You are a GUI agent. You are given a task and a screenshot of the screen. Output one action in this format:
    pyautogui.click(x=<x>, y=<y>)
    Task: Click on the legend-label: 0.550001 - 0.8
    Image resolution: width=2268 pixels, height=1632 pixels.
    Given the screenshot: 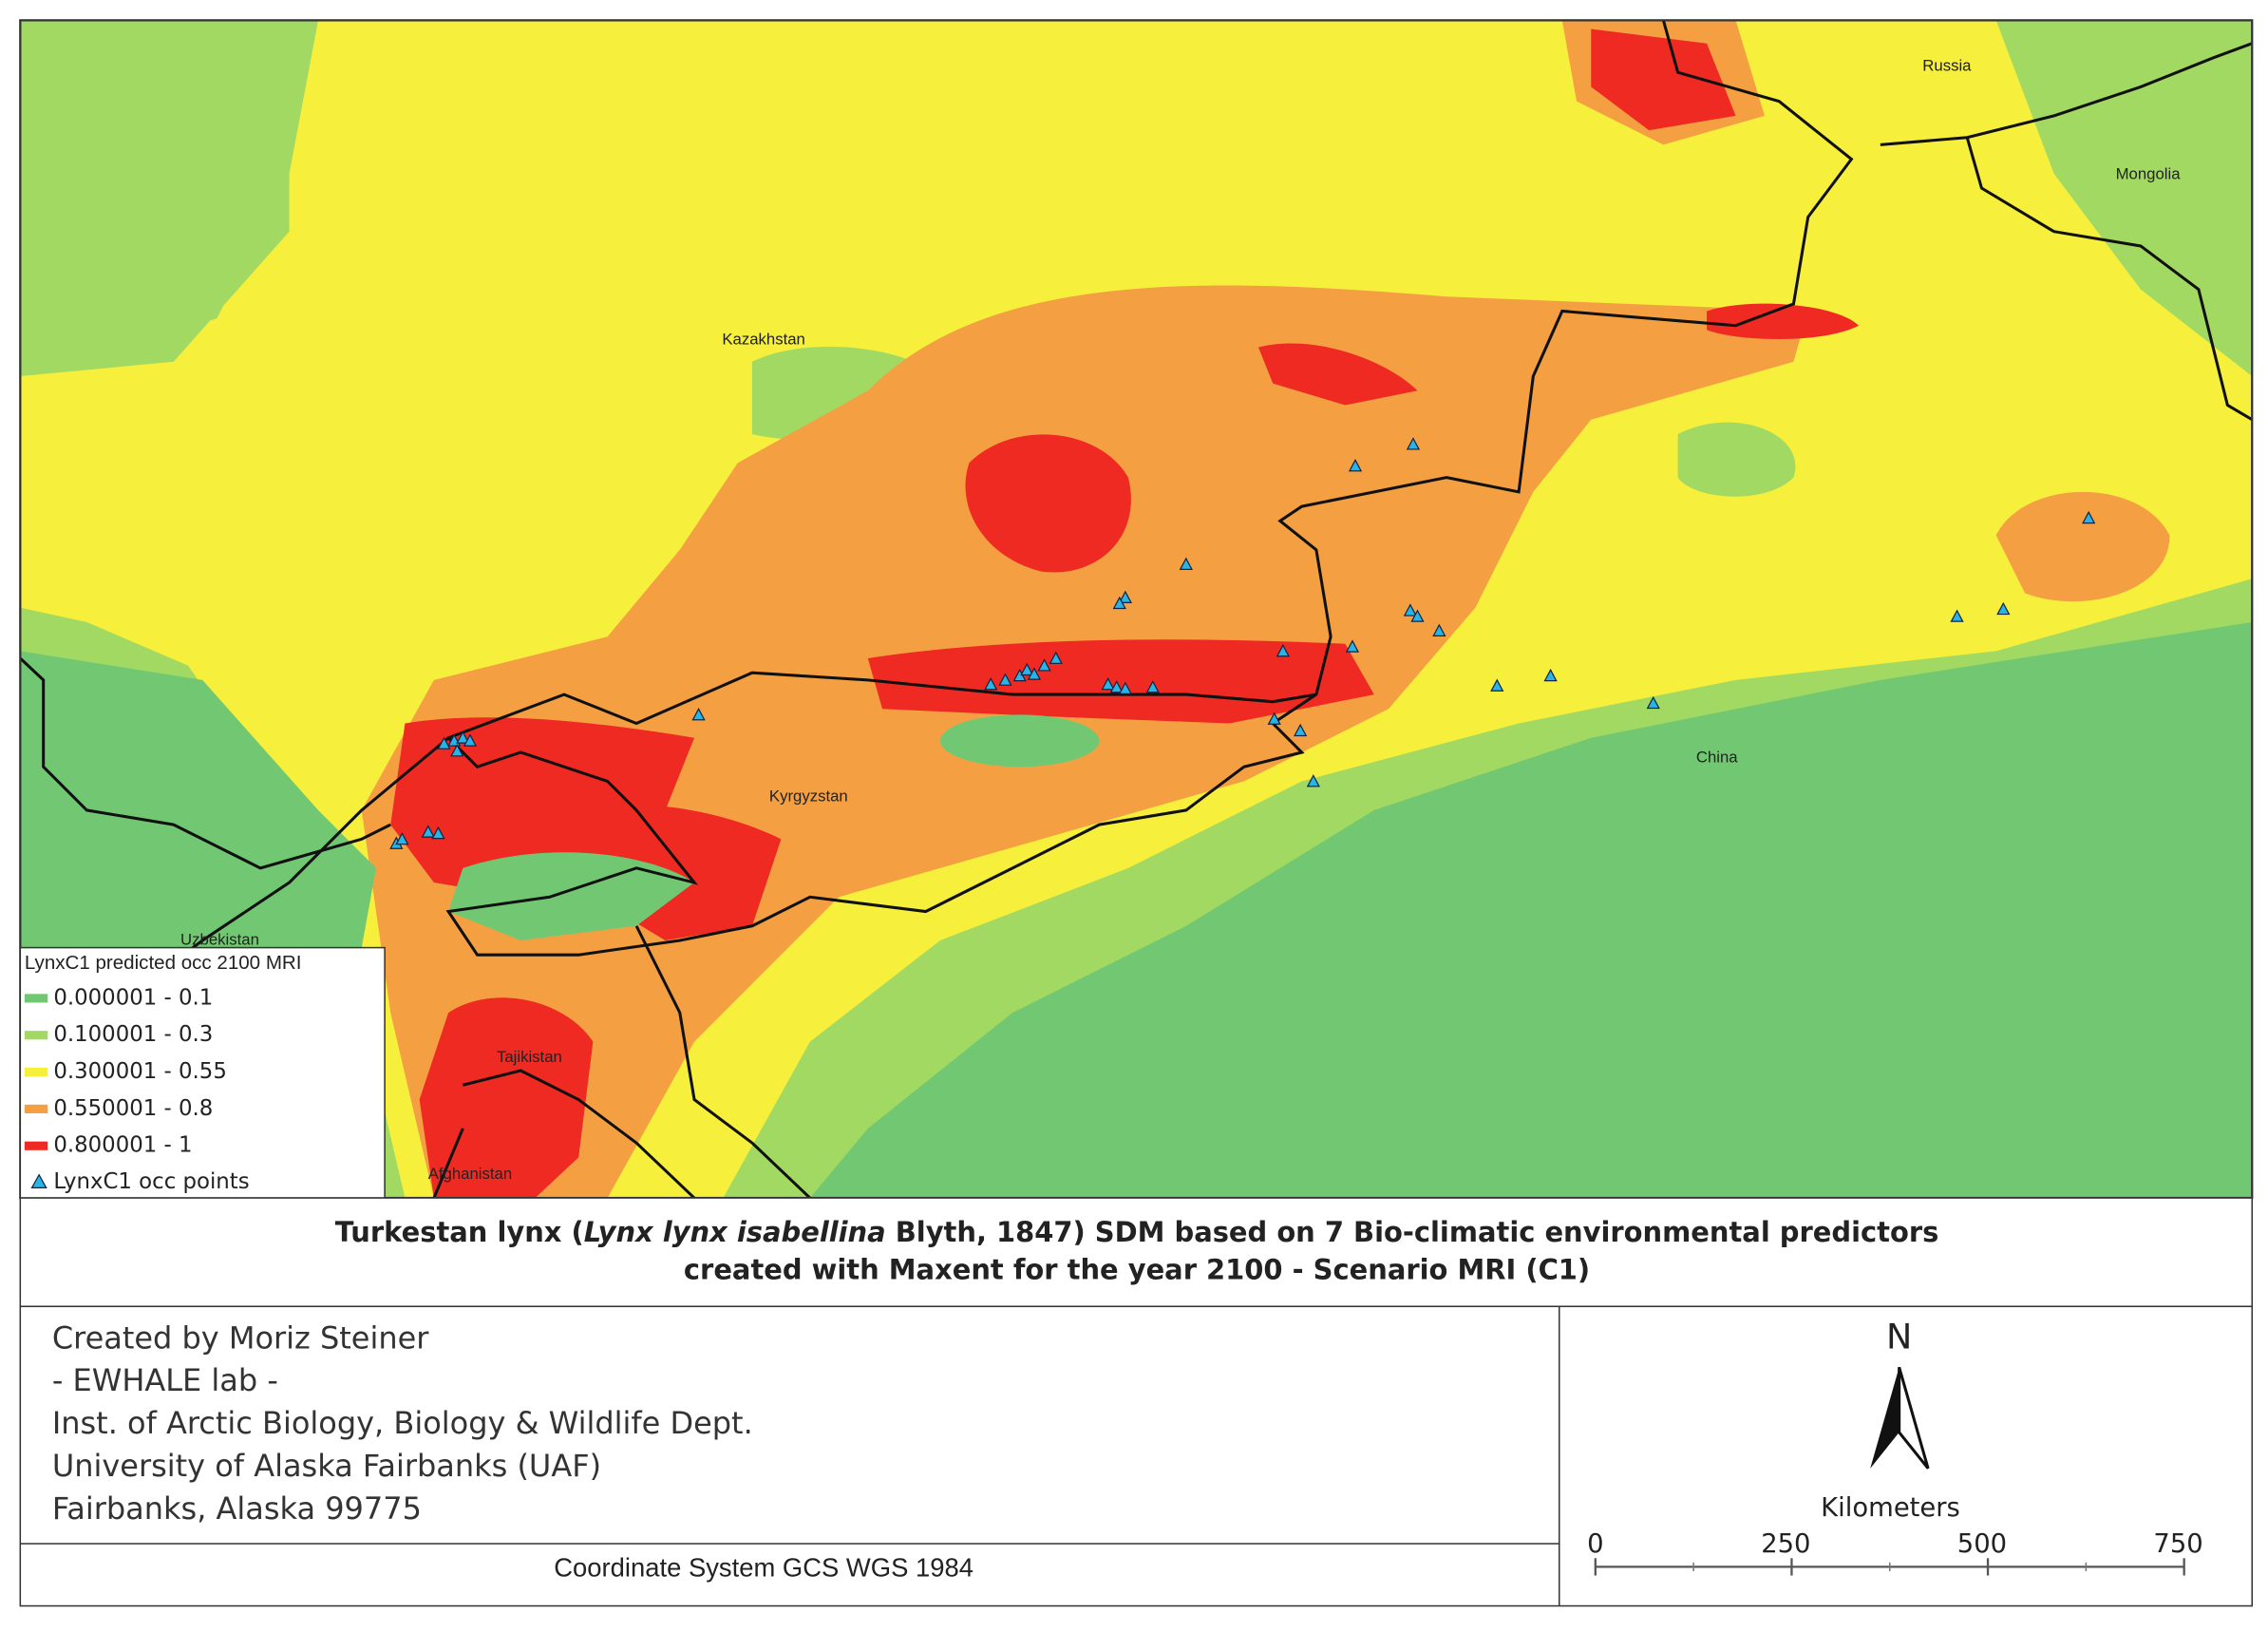 What is the action you would take?
    pyautogui.click(x=133, y=1109)
    